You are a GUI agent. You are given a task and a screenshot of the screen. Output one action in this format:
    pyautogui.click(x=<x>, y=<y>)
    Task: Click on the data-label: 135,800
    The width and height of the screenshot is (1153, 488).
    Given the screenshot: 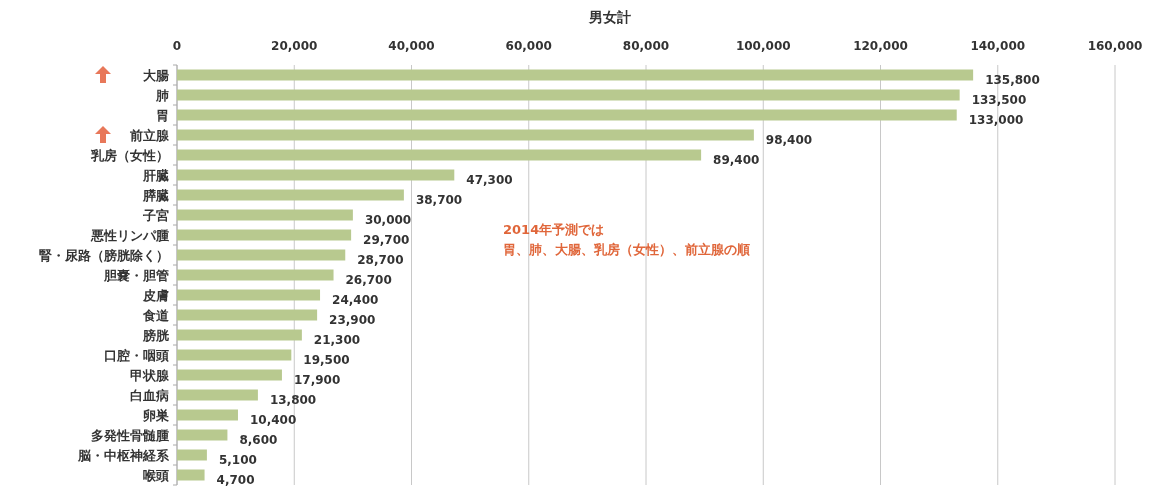 What is the action you would take?
    pyautogui.click(x=1012, y=80)
    